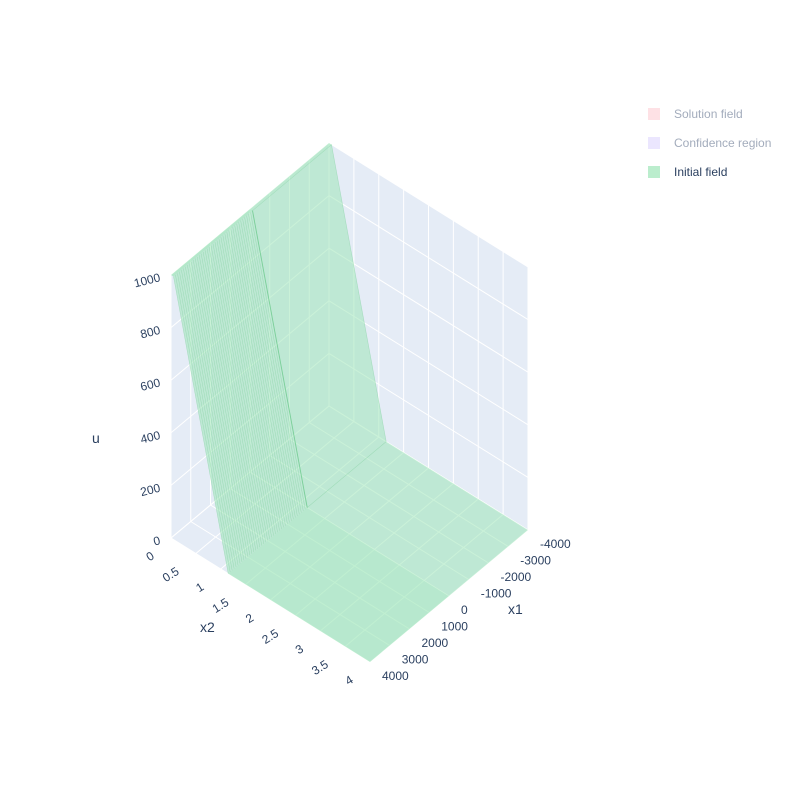 The width and height of the screenshot is (800, 800). What do you see at coordinates (171, 574) in the screenshot?
I see `x2-tick-label: 0.5` at bounding box center [171, 574].